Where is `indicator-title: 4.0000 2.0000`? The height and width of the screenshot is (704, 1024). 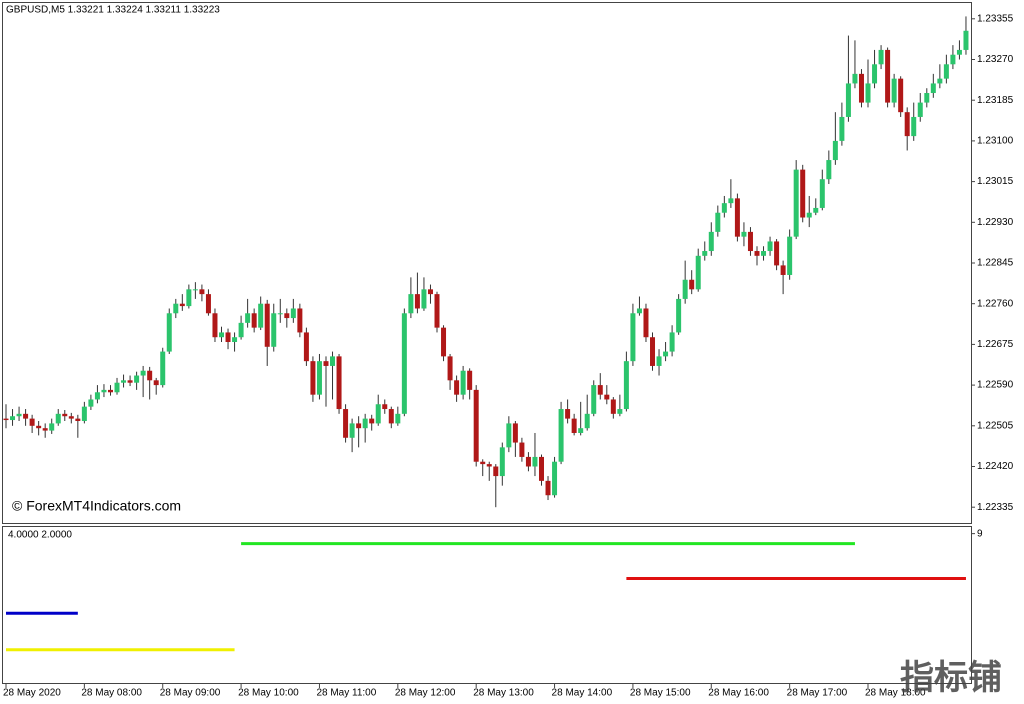
indicator-title: 4.0000 2.0000 is located at coordinates (40, 535).